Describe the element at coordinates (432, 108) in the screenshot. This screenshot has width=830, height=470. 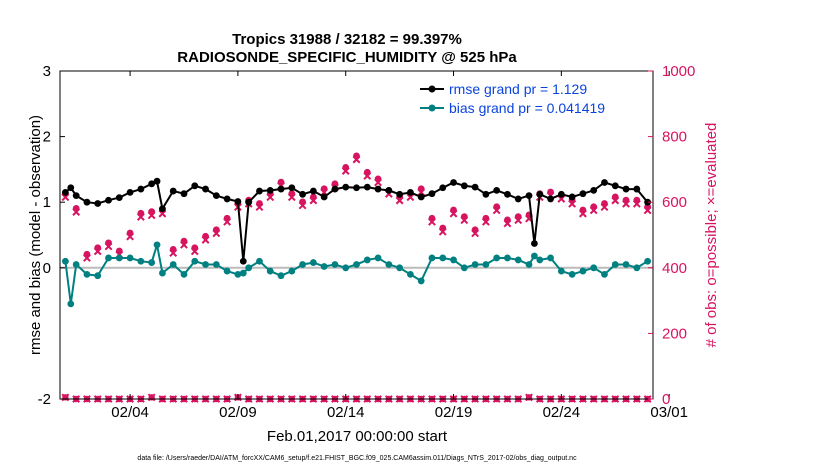
I see `legend-bias-marker` at that location.